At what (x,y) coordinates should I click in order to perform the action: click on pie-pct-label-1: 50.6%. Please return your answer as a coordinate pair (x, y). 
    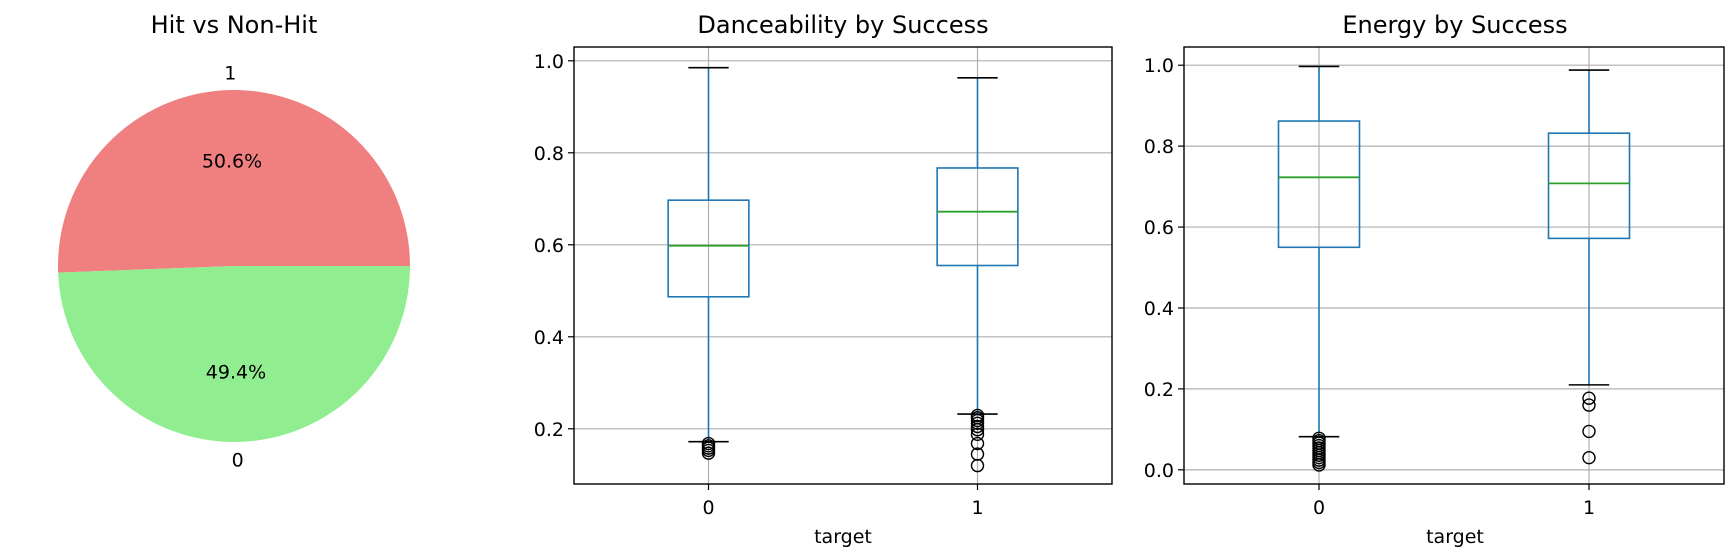
    Looking at the image, I should click on (232, 161).